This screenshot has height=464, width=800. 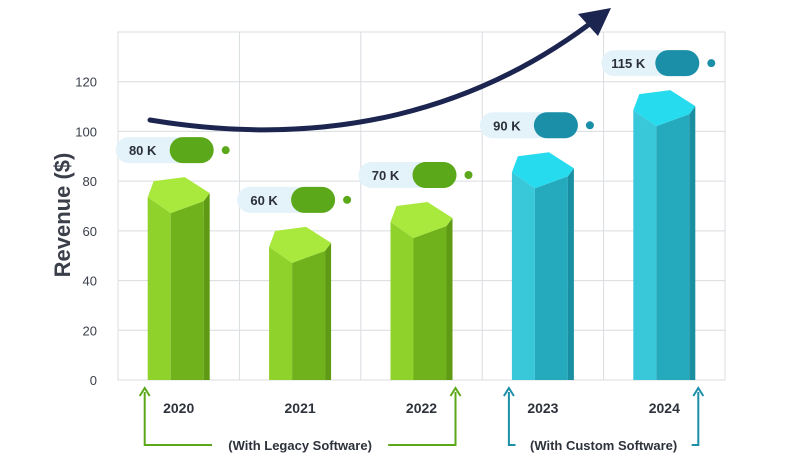 I want to click on bar-2020, so click(x=178, y=278).